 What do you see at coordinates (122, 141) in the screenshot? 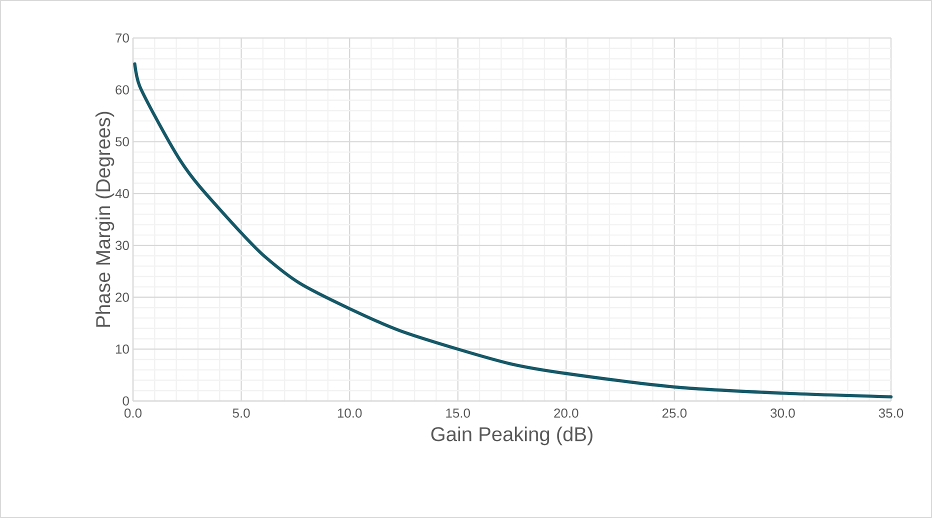
I see `y-tick-label: 50` at bounding box center [122, 141].